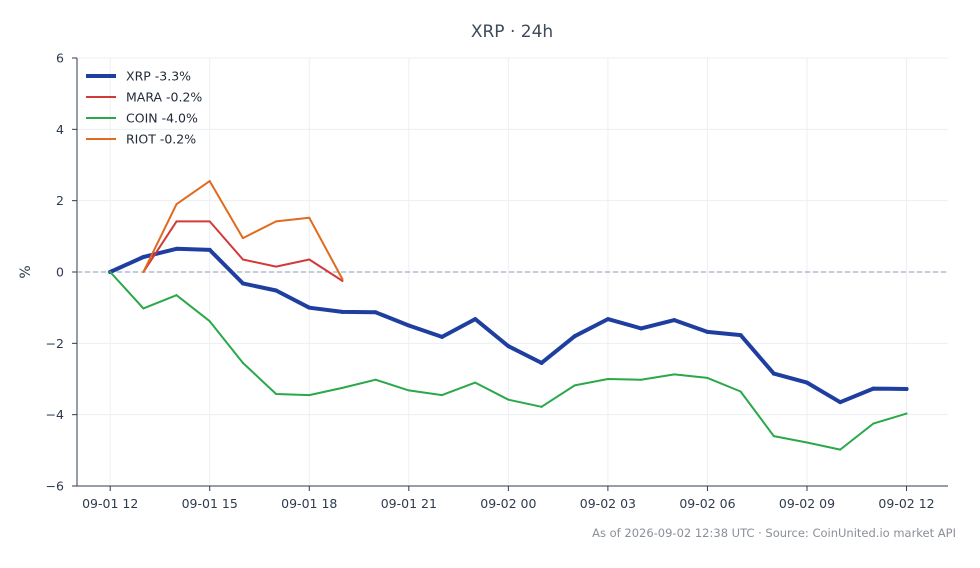  What do you see at coordinates (512, 32) in the screenshot?
I see `chart-title: XRP · 24h` at bounding box center [512, 32].